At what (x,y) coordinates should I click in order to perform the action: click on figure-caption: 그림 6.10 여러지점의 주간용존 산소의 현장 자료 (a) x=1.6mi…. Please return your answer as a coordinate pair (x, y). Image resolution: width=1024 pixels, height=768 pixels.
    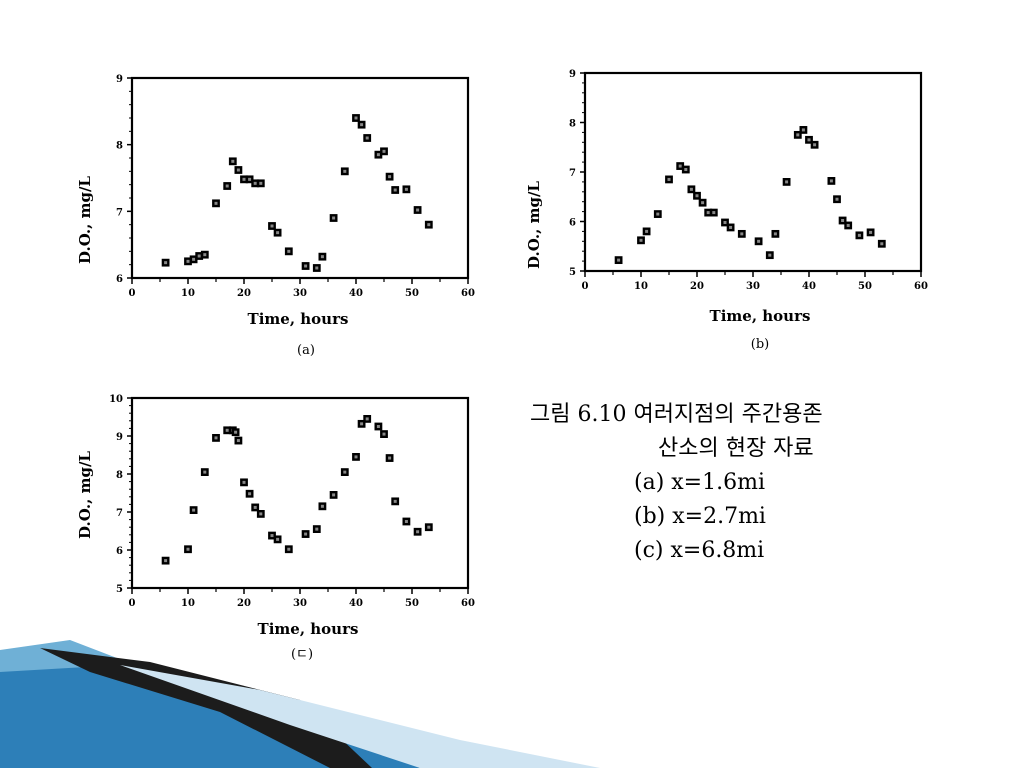
    Looking at the image, I should click on (740, 483).